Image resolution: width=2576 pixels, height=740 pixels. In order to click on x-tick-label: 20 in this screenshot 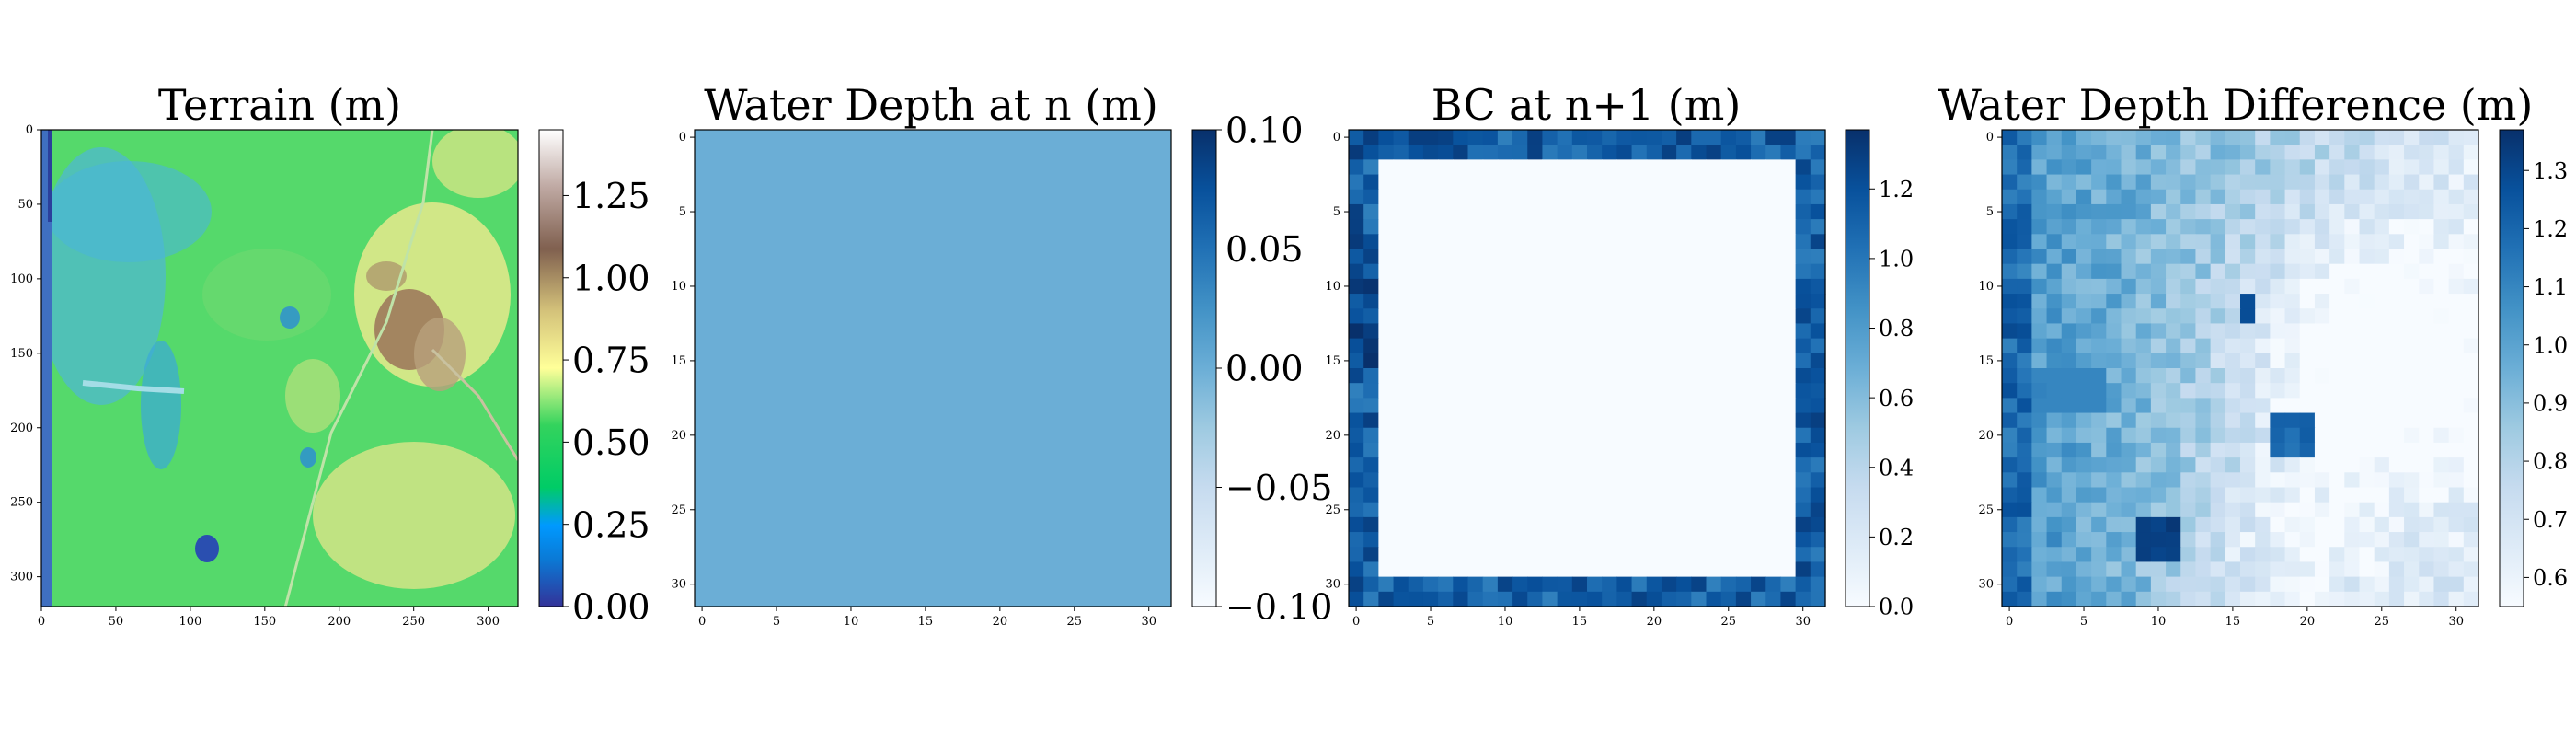, I will do `click(2308, 622)`.